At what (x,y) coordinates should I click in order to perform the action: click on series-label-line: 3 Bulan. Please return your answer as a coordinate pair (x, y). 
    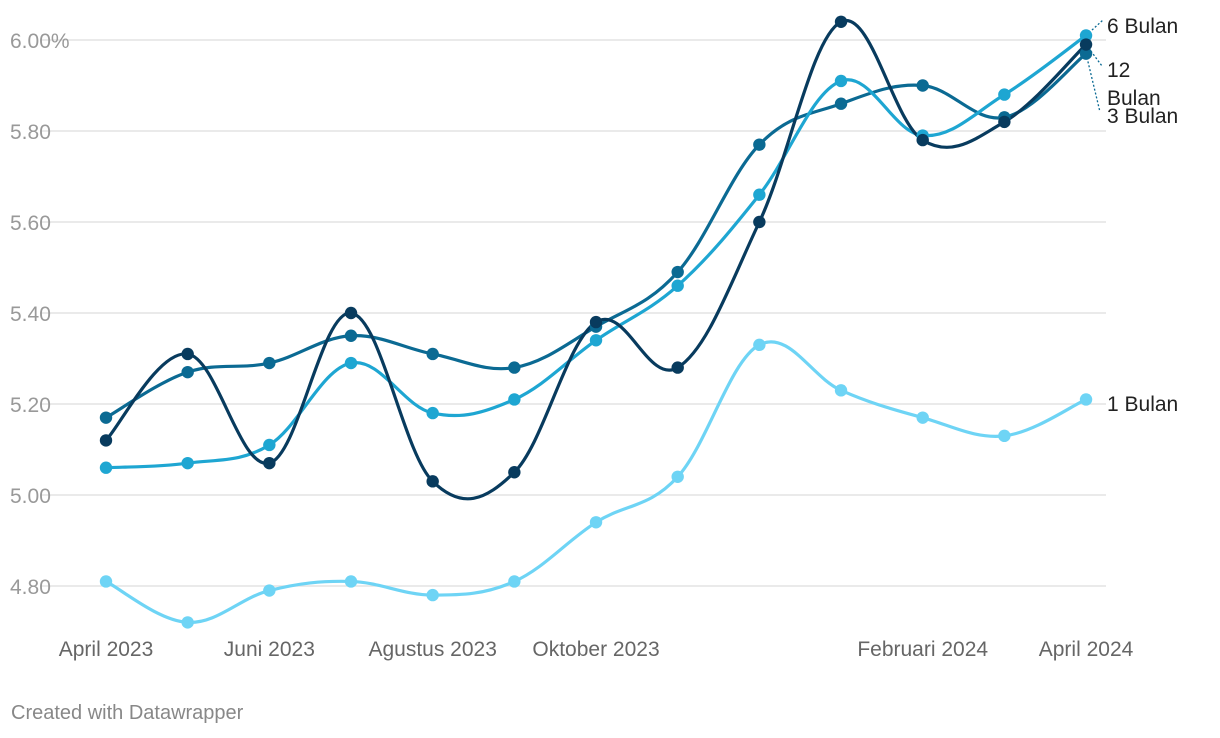
    Looking at the image, I should click on (1142, 116).